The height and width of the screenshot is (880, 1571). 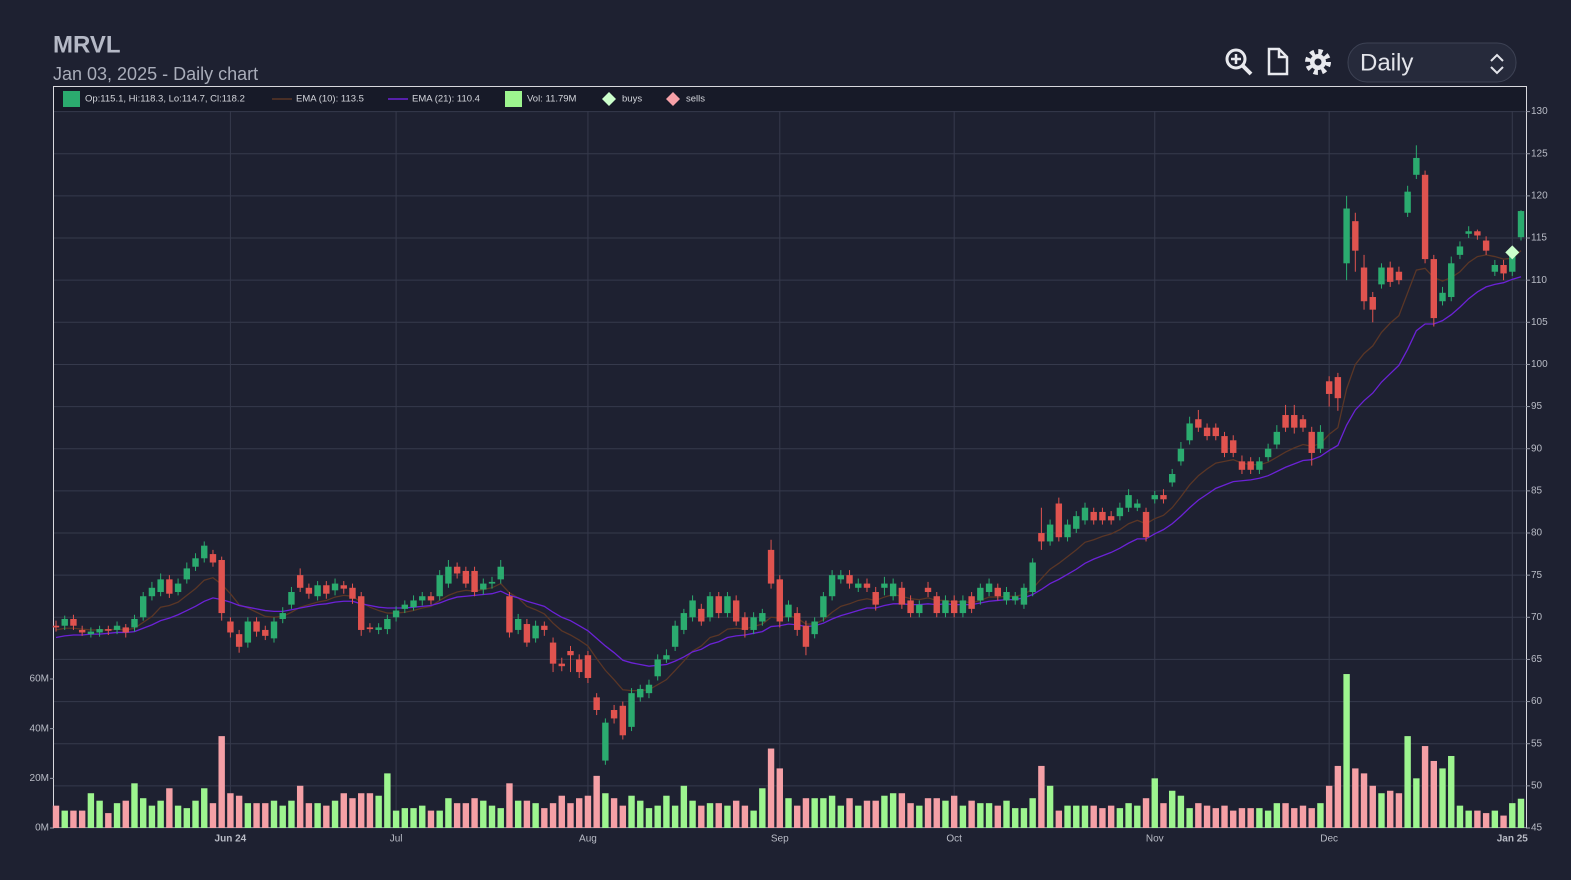 I want to click on zoom-button, so click(x=1239, y=62).